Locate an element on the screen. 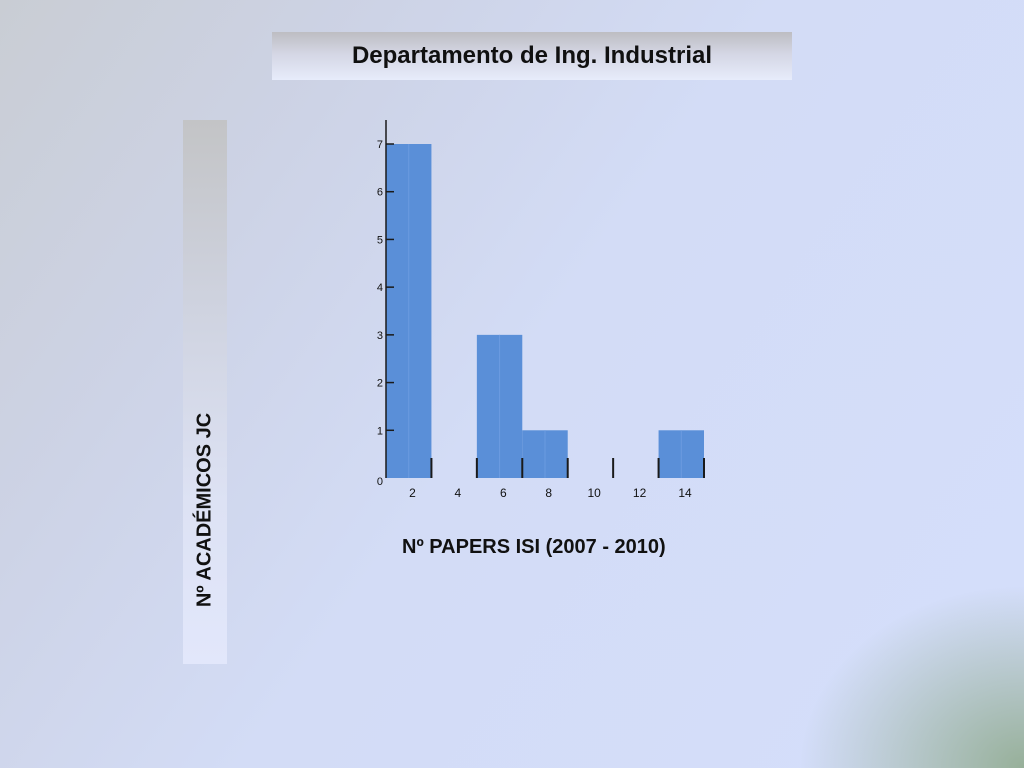 The height and width of the screenshot is (768, 1024). x-tick-label: 12 is located at coordinates (640, 493).